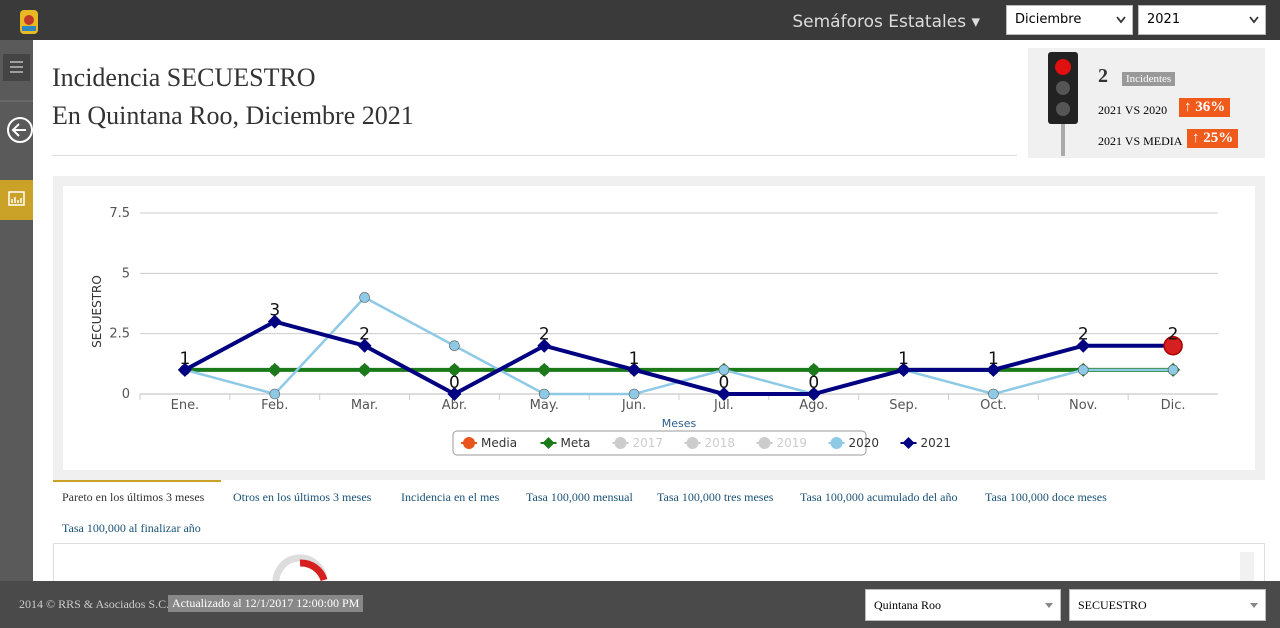 The image size is (1280, 628). I want to click on current-point, so click(1173, 345).